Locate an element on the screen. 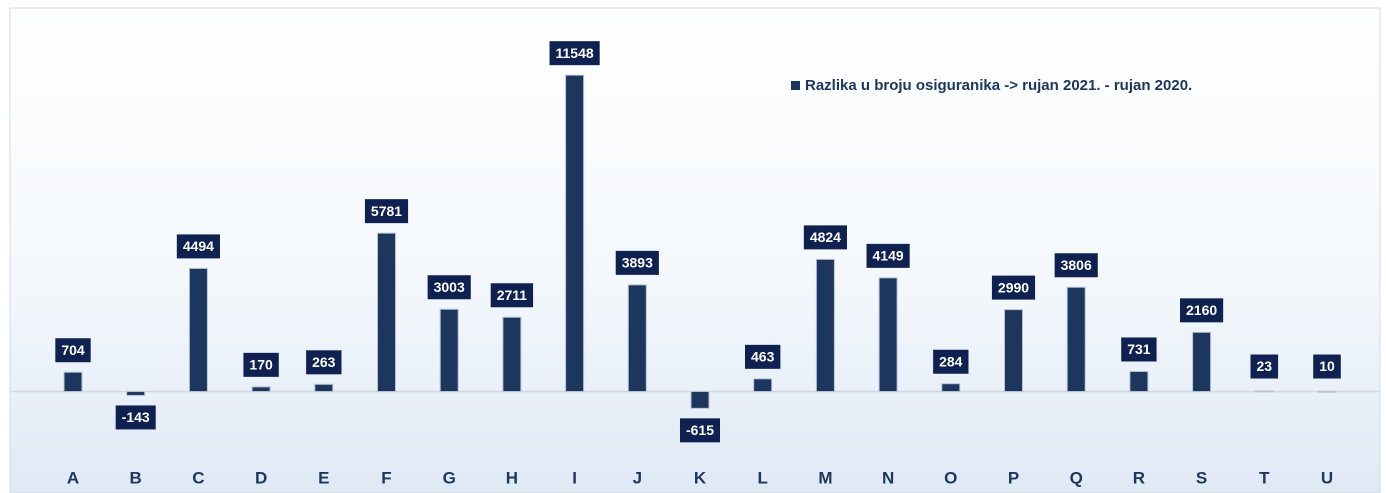 The image size is (1386, 493). data-label: 2711 is located at coordinates (512, 295).